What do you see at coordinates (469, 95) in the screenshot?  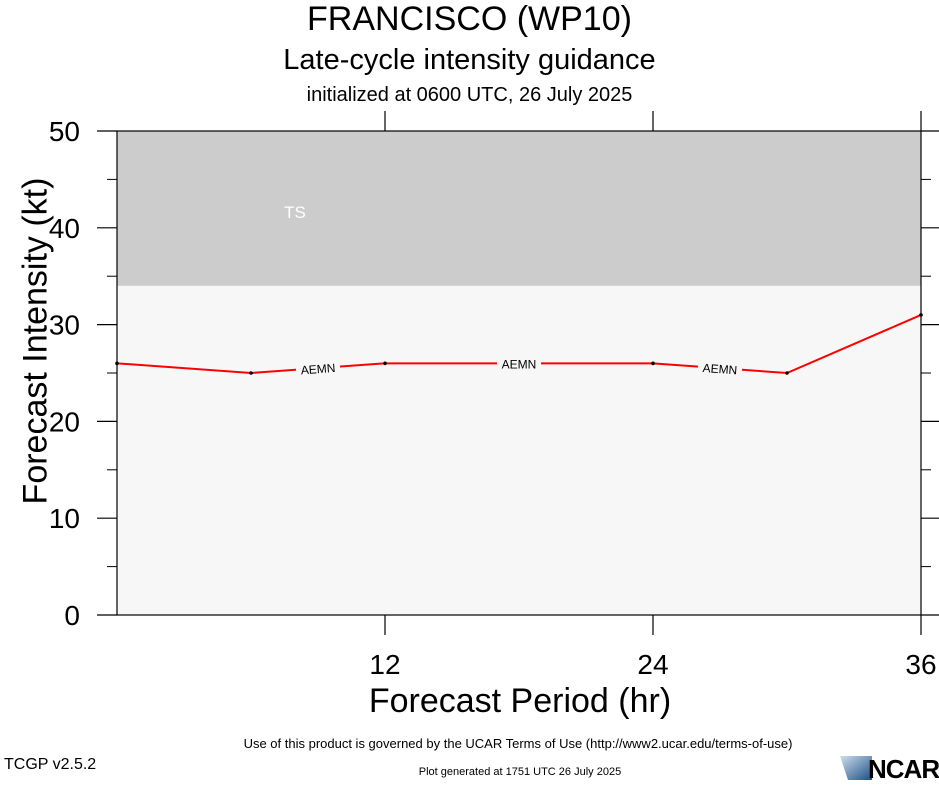 I see `initialization-time: initialized at 0600 UTC, 26 July 2025` at bounding box center [469, 95].